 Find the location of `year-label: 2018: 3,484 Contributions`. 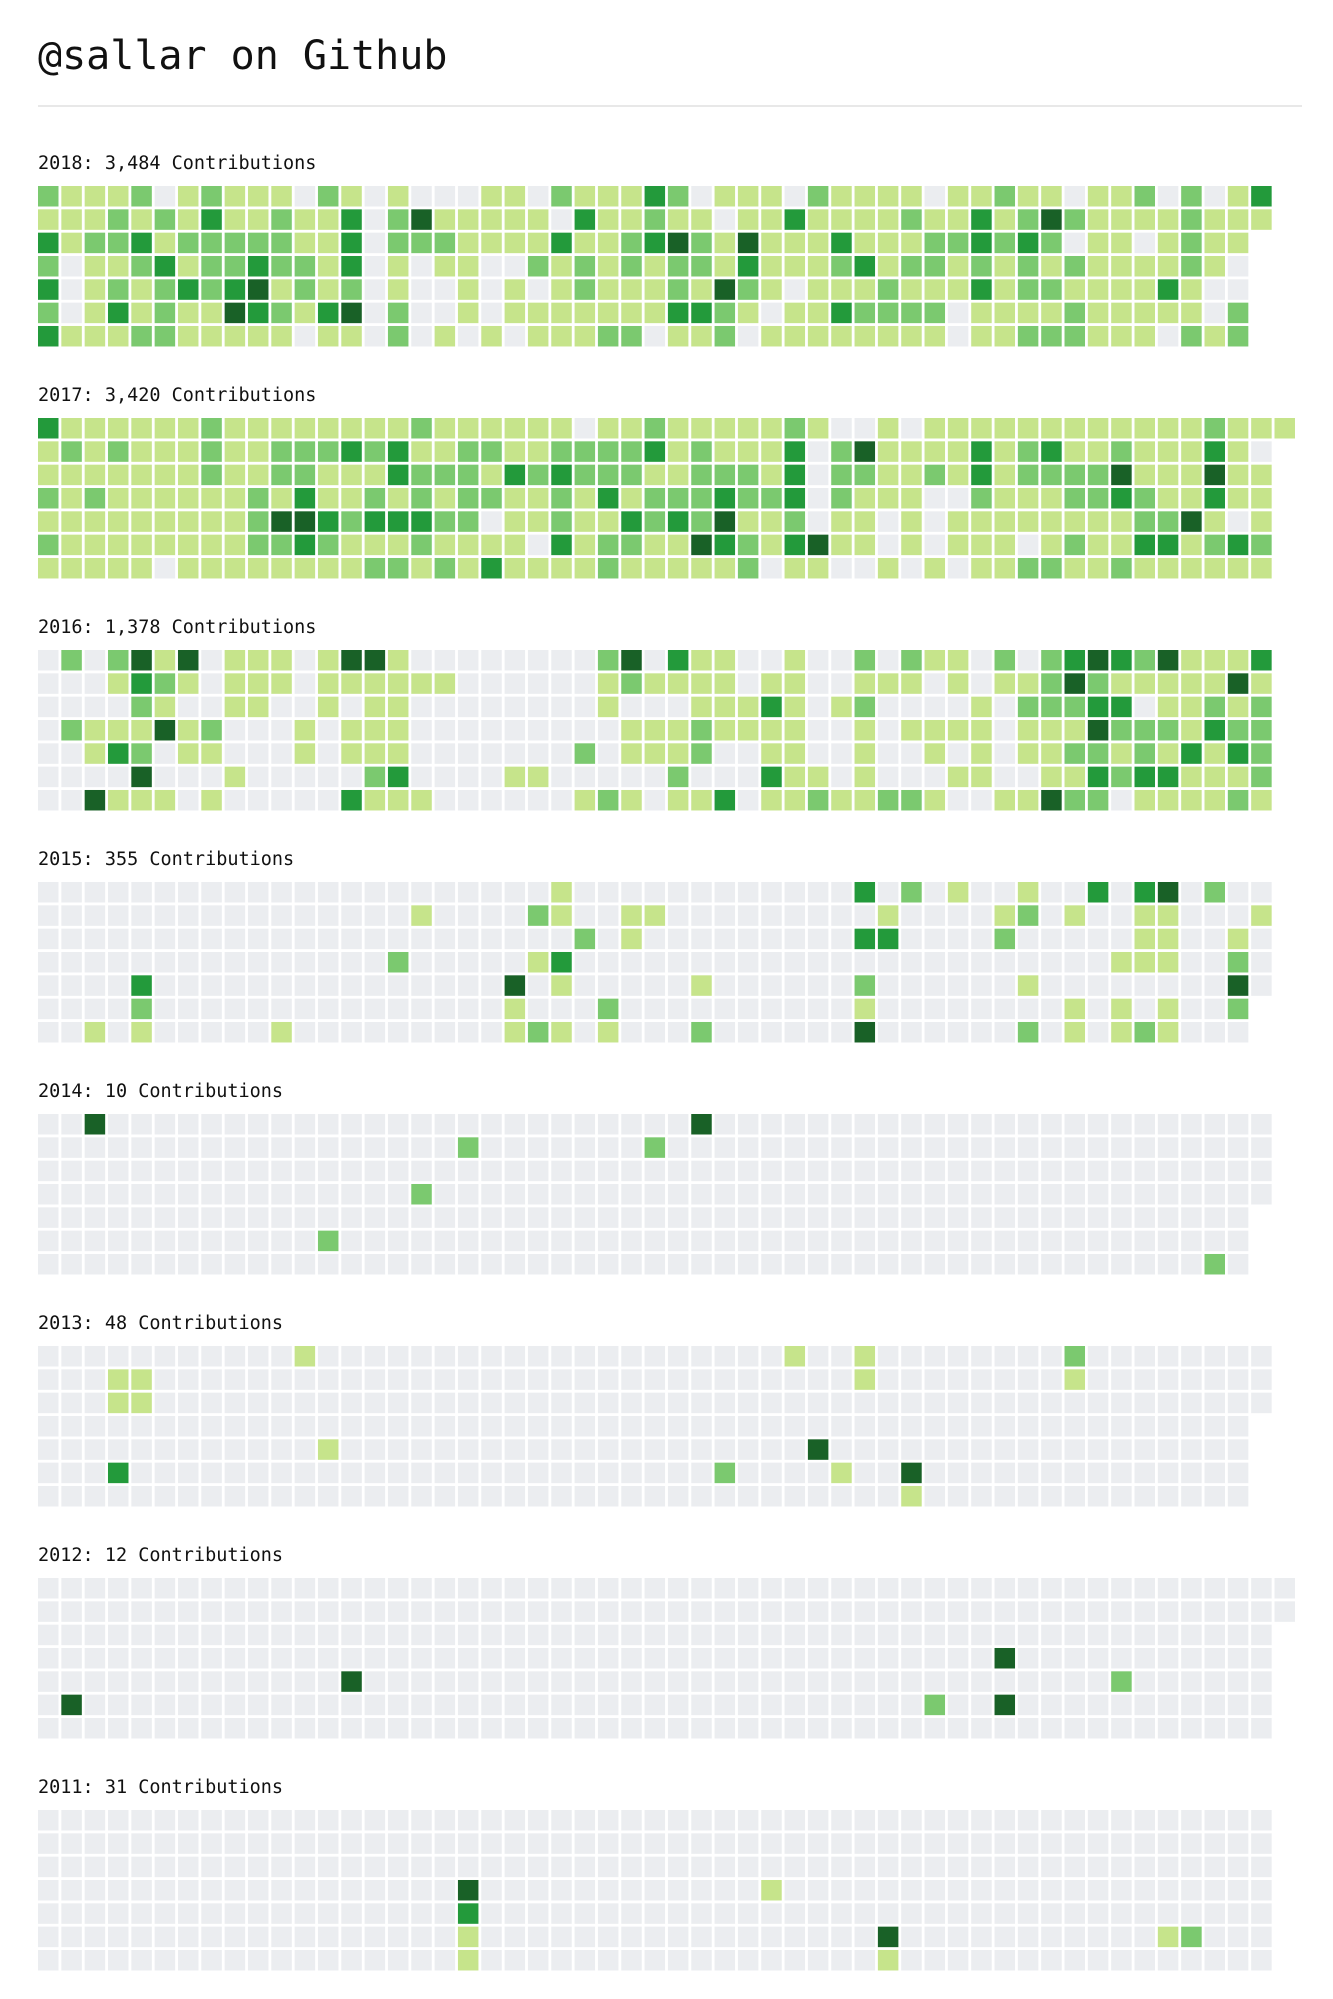

year-label: 2018: 3,484 Contributions is located at coordinates (177, 163).